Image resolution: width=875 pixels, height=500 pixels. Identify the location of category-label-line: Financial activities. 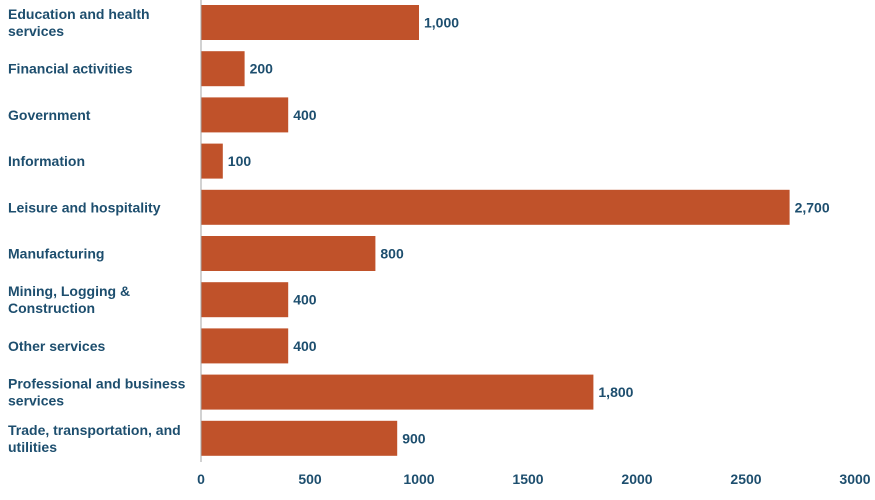
(70, 69).